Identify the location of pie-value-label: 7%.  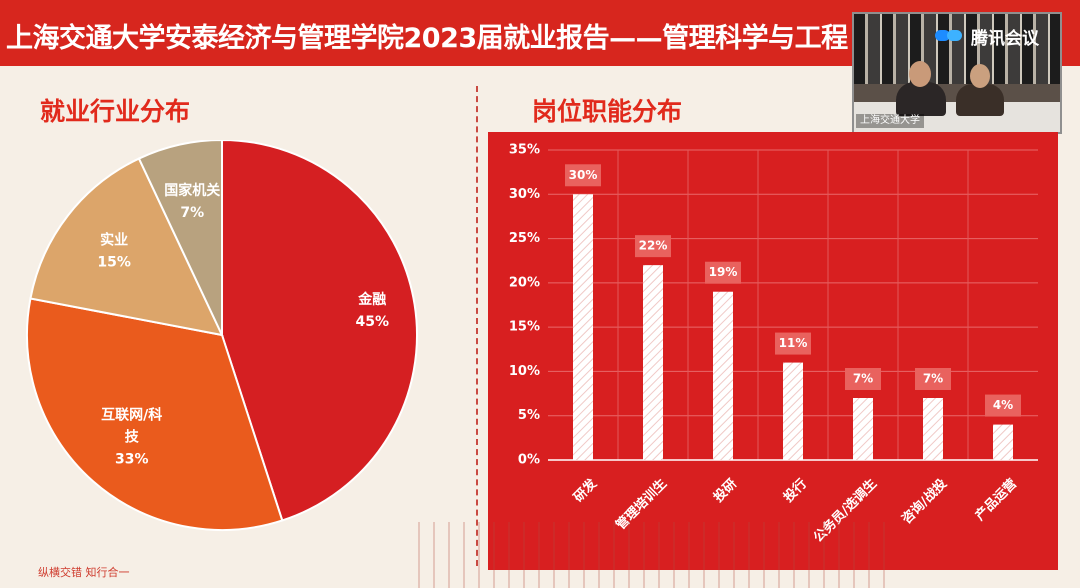
(192, 213).